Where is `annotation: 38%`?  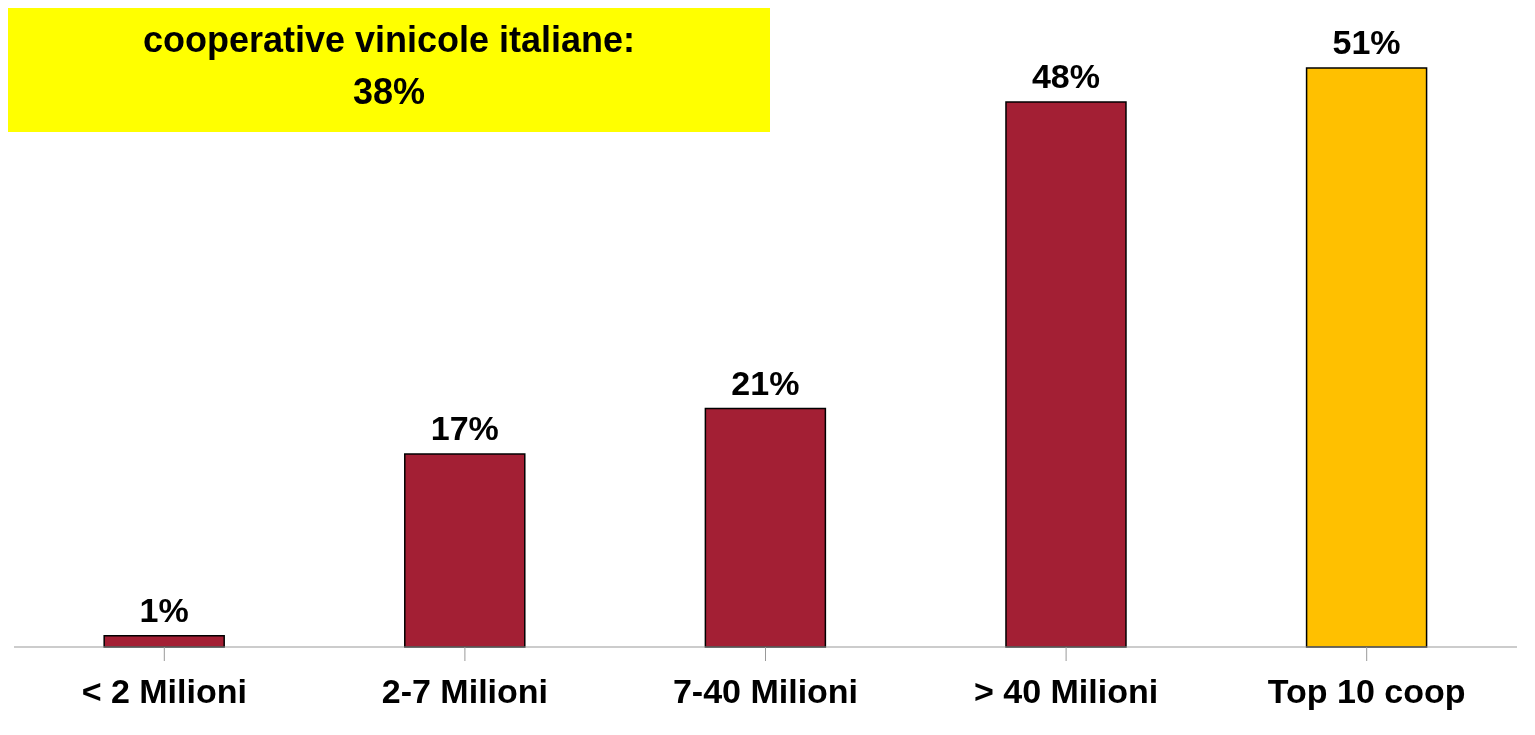
annotation: 38% is located at coordinates (389, 92).